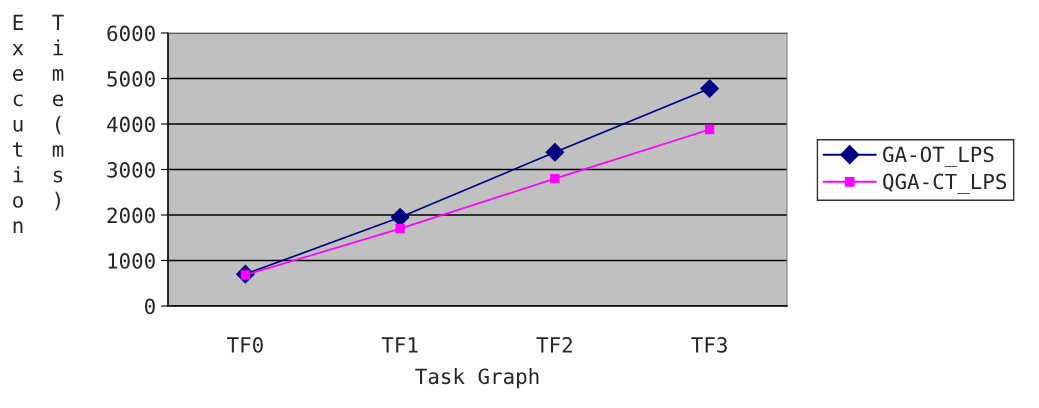 The width and height of the screenshot is (1039, 408). What do you see at coordinates (38, 123) in the screenshot?
I see `text: Execution Time(ms)` at bounding box center [38, 123].